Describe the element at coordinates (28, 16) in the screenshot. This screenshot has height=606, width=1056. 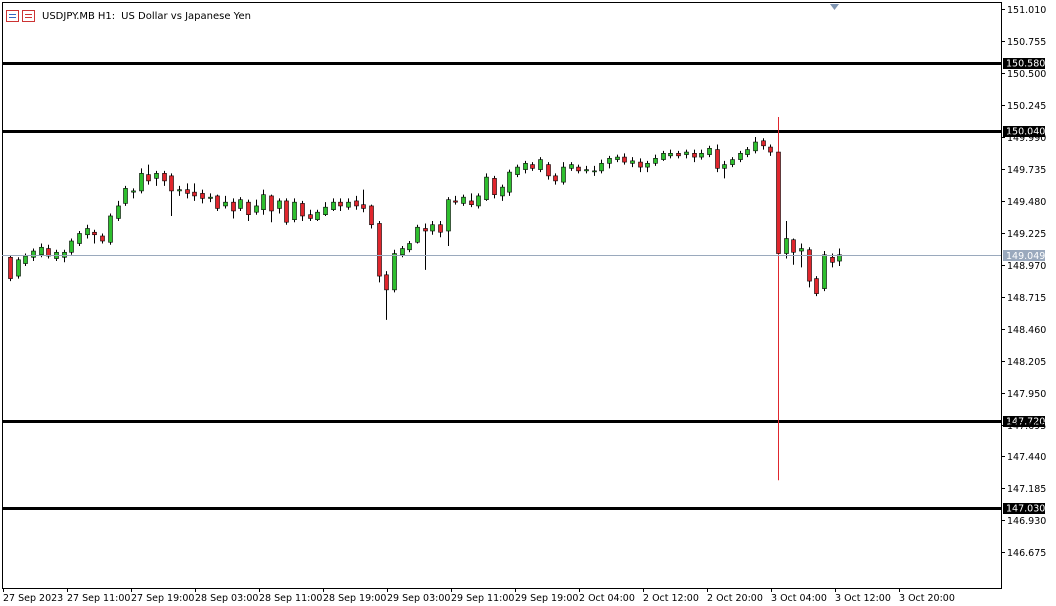
I see `market-watch-icon` at that location.